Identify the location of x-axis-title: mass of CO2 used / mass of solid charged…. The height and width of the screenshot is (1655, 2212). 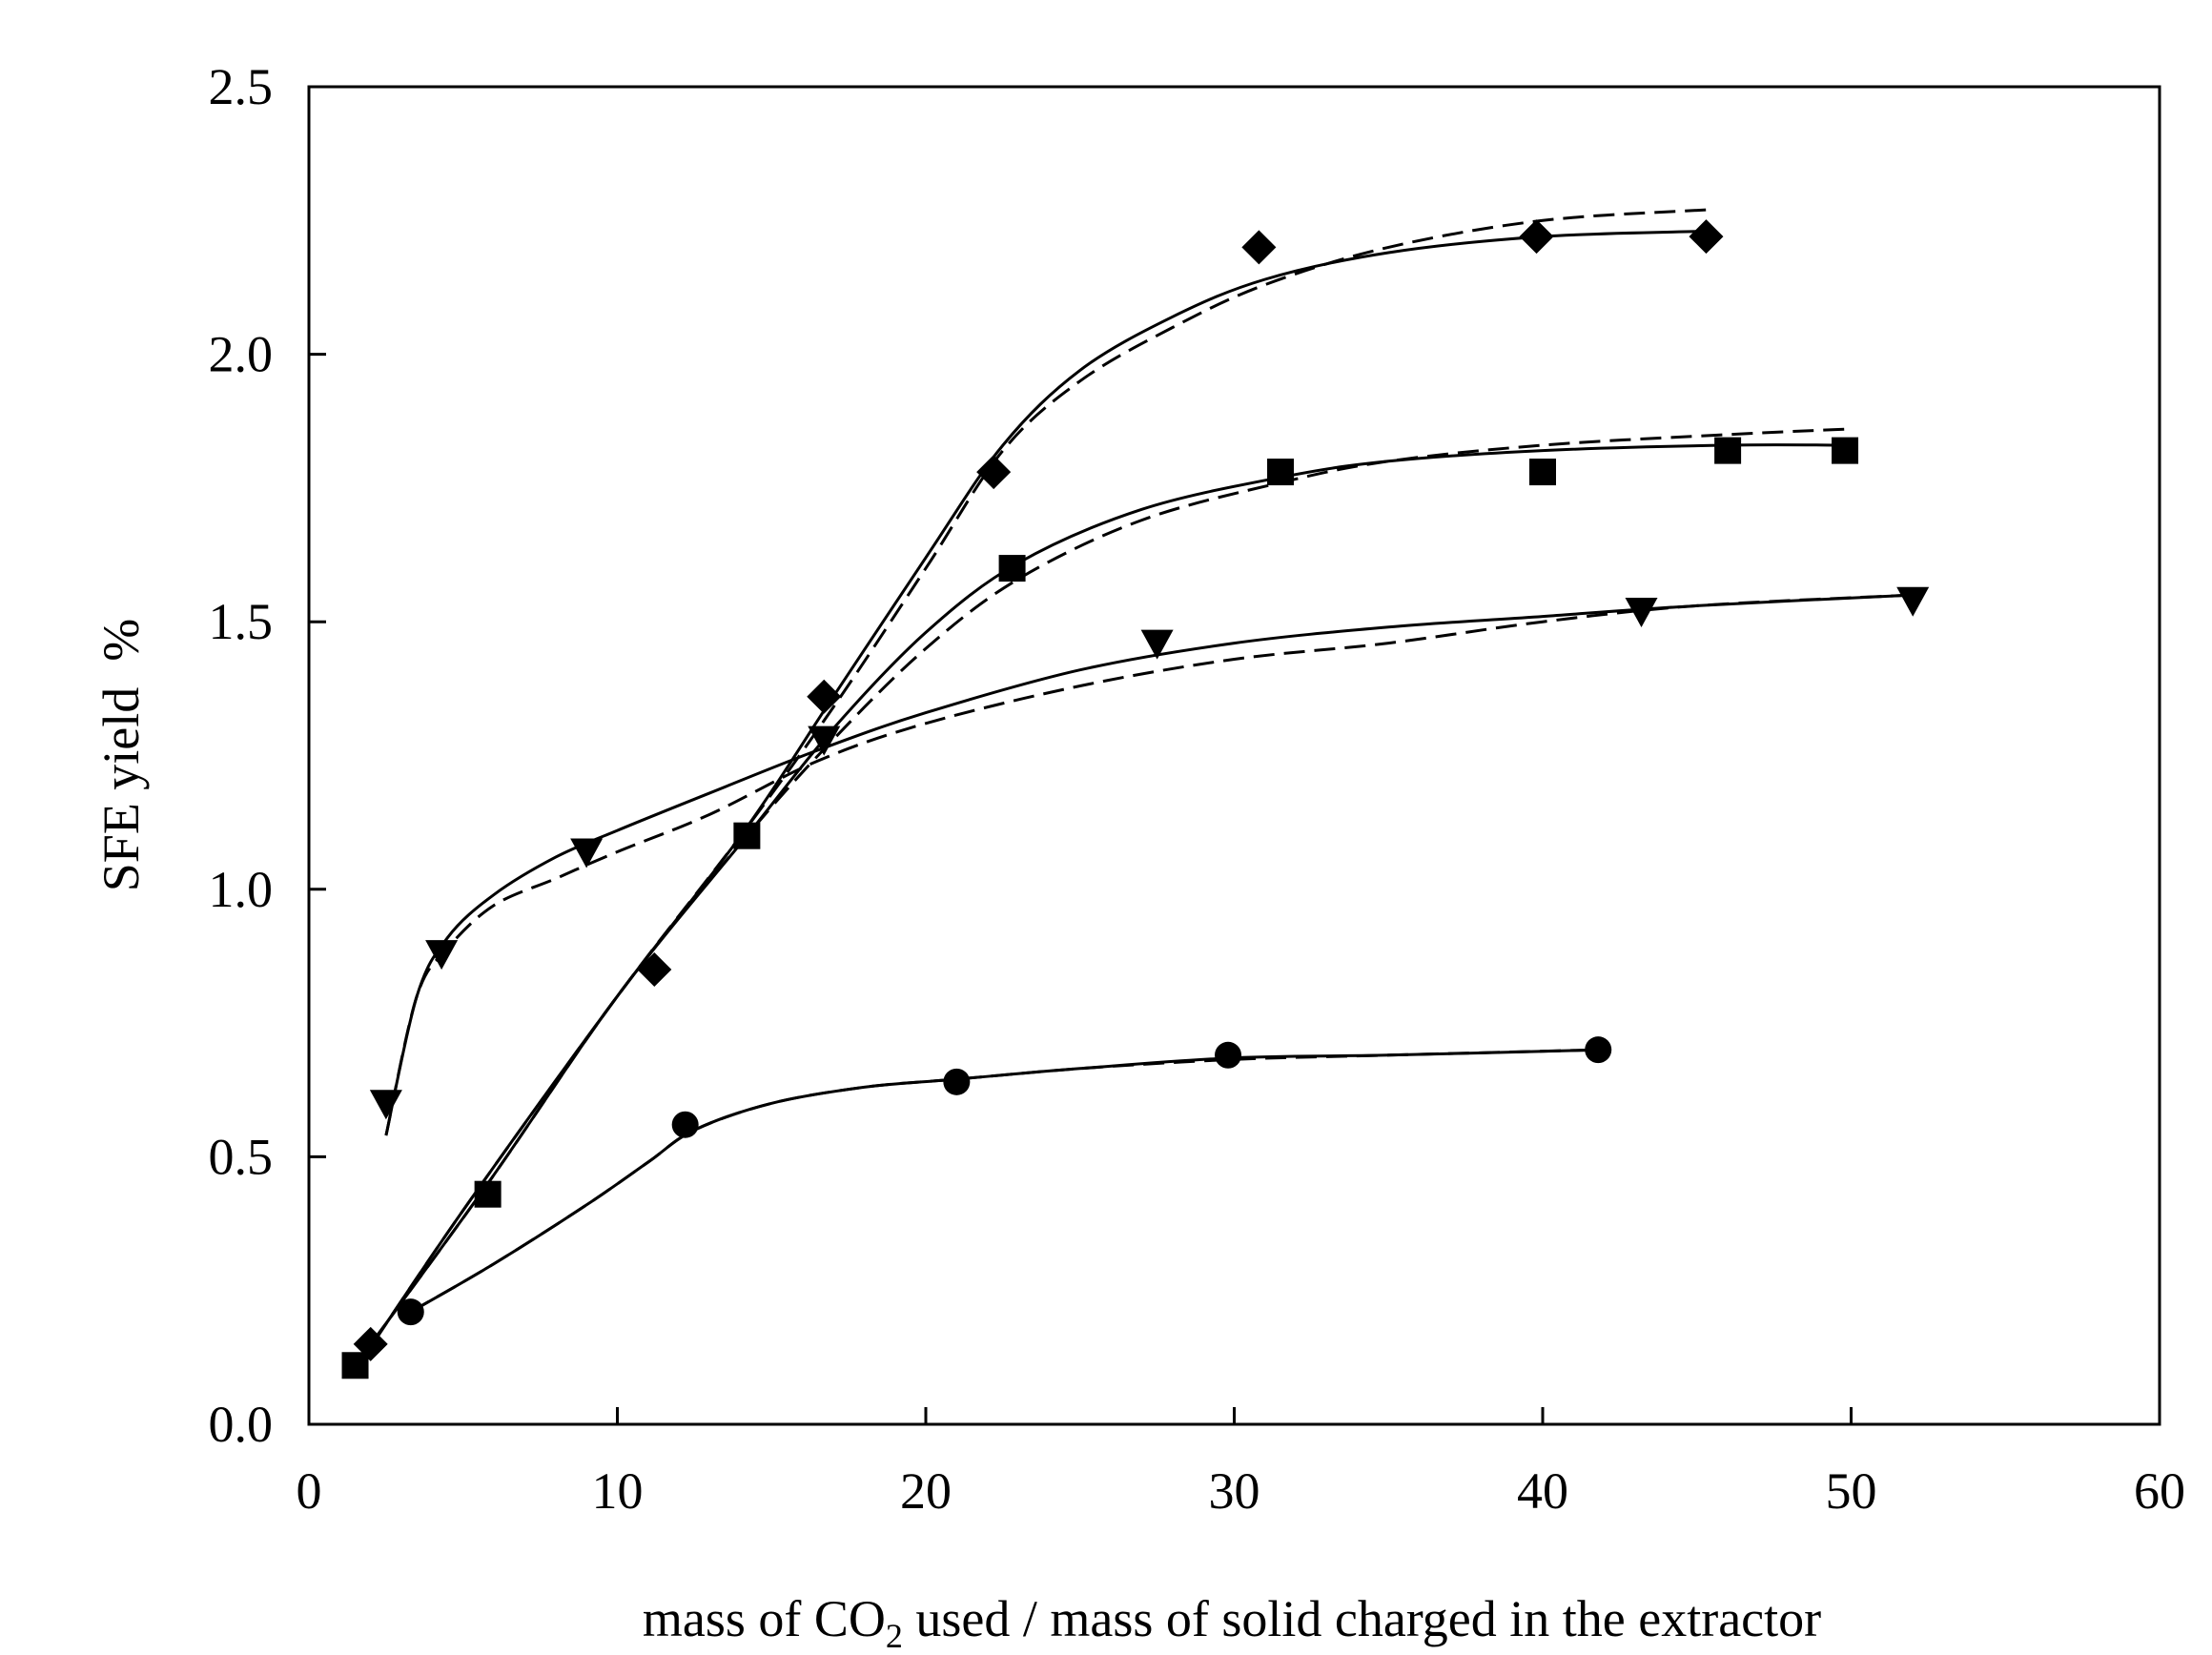
(1232, 1622).